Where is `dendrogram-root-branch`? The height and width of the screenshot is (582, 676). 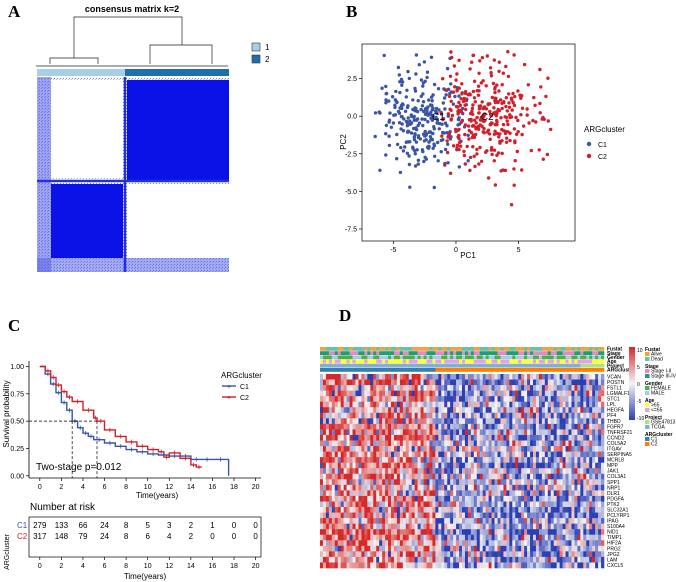 dendrogram-root-branch is located at coordinates (128, 37).